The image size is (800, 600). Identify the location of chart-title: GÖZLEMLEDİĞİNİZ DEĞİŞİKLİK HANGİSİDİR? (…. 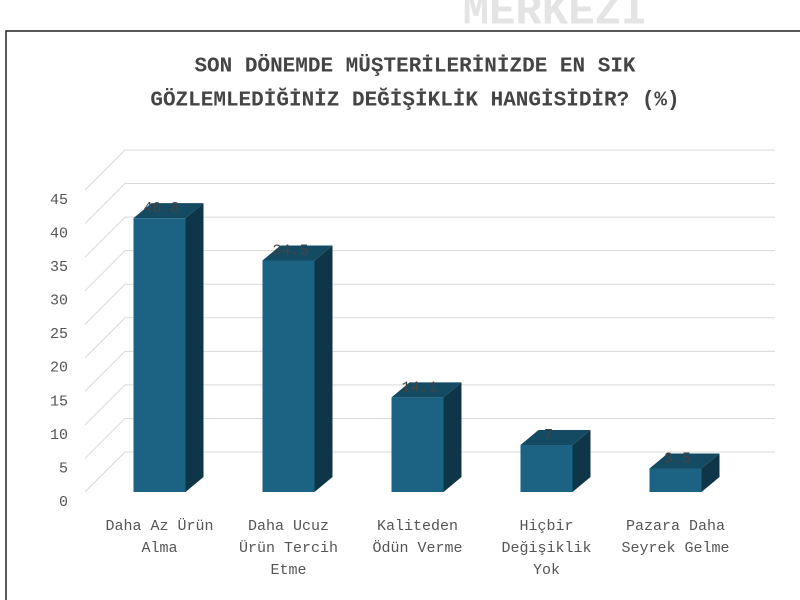
(414, 100).